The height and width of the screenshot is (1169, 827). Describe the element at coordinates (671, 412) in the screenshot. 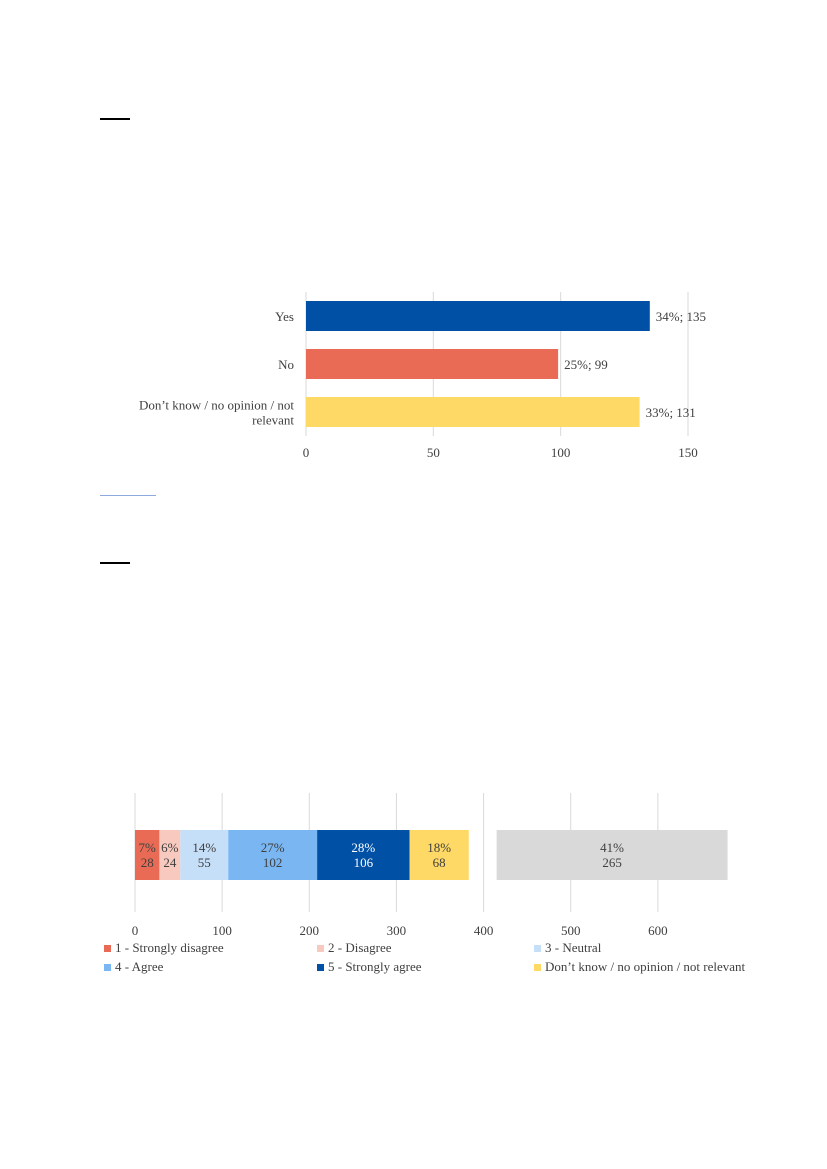

I see `data-label: 33%; 131` at that location.